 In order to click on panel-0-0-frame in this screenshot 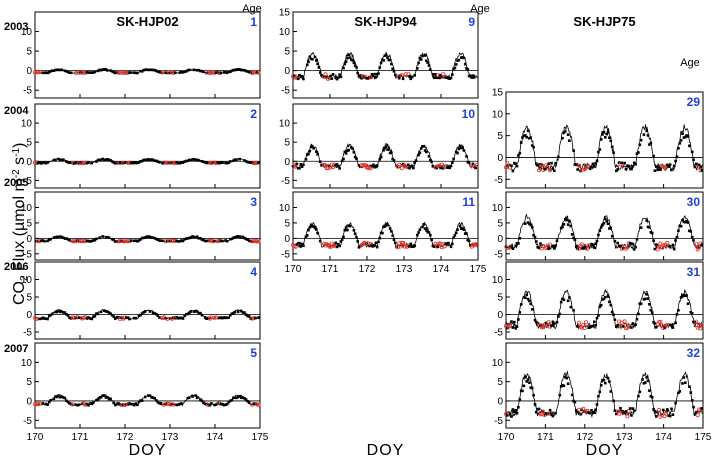, I will do `click(147, 55)`.